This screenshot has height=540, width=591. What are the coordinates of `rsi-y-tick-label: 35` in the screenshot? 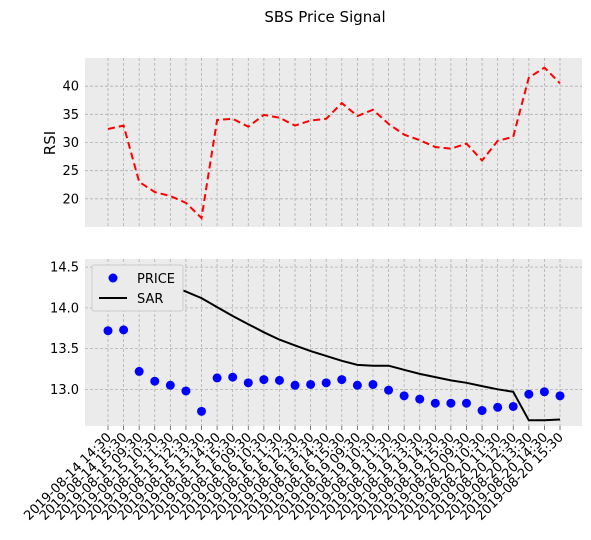 It's located at (70, 115).